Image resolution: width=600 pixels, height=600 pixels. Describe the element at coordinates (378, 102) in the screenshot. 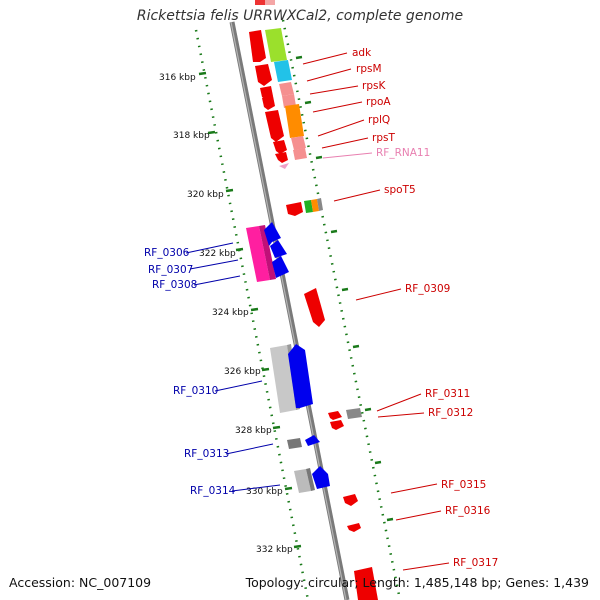

I see `label-rpoa: rpoA` at that location.